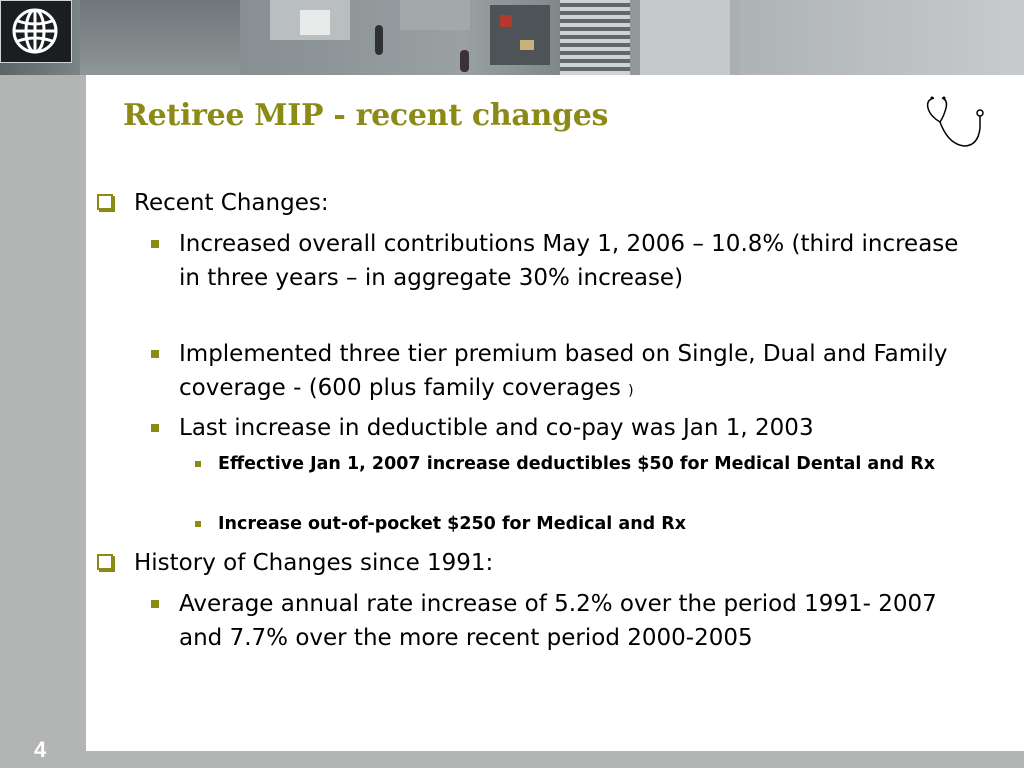 The height and width of the screenshot is (768, 1024). What do you see at coordinates (955, 121) in the screenshot?
I see `stethoscope-icon` at bounding box center [955, 121].